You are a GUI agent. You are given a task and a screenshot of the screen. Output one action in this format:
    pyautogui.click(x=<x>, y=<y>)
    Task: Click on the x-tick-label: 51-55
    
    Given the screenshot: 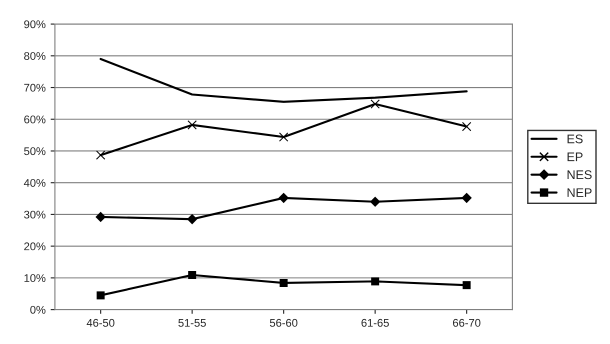 What is the action you would take?
    pyautogui.click(x=192, y=323)
    